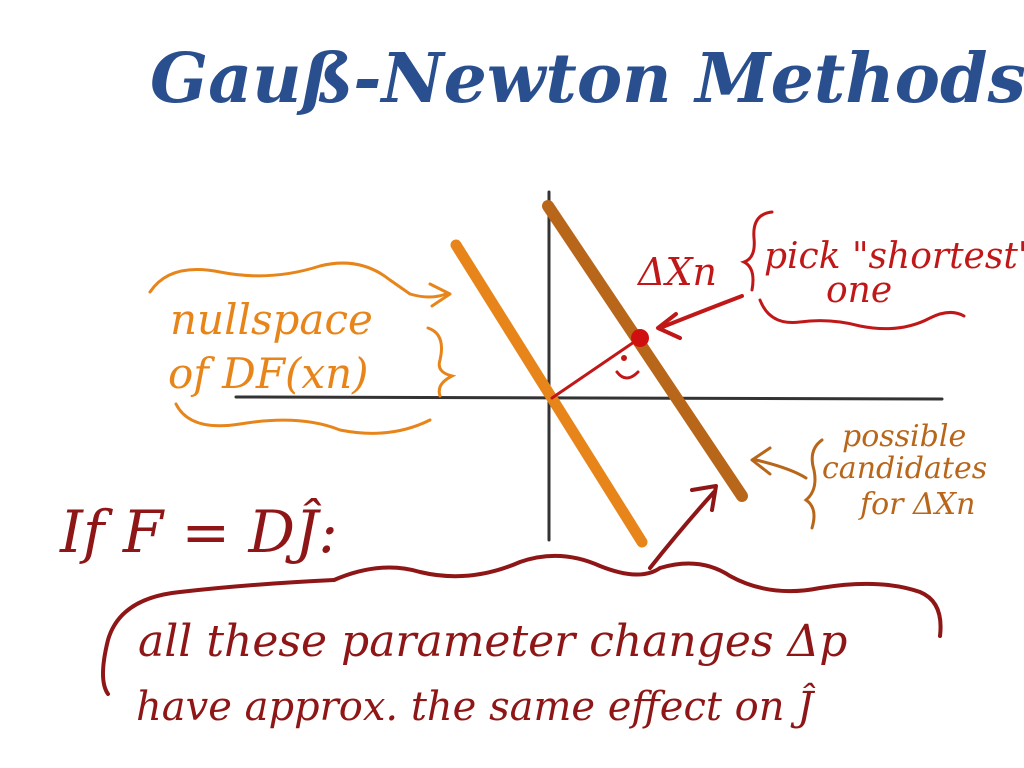 This screenshot has height=768, width=1024. Describe the element at coordinates (440, 295) in the screenshot. I see `nullspace-arrow-head` at that location.